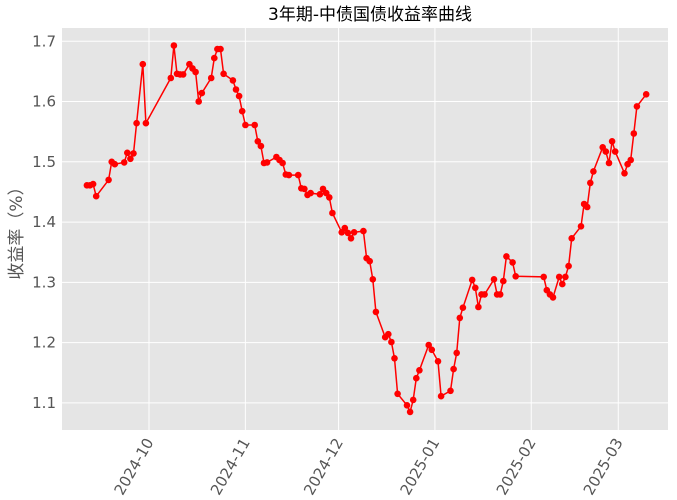  Describe the element at coordinates (44, 282) in the screenshot. I see `y-tick-label: 1.3` at that location.